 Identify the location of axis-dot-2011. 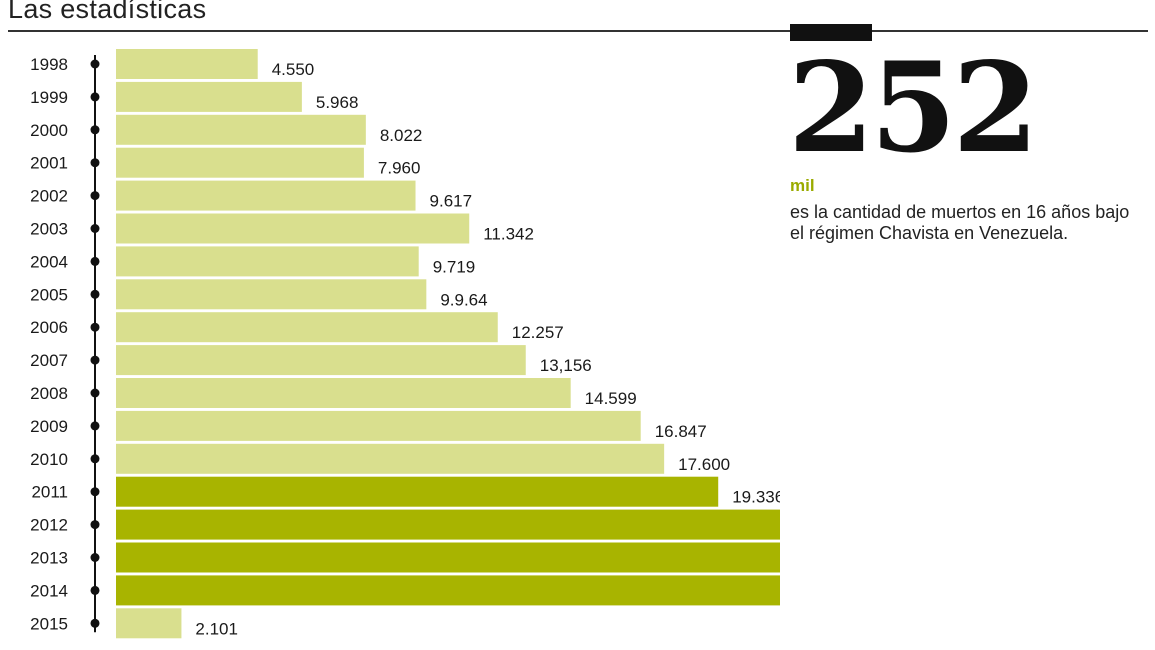
(95, 492).